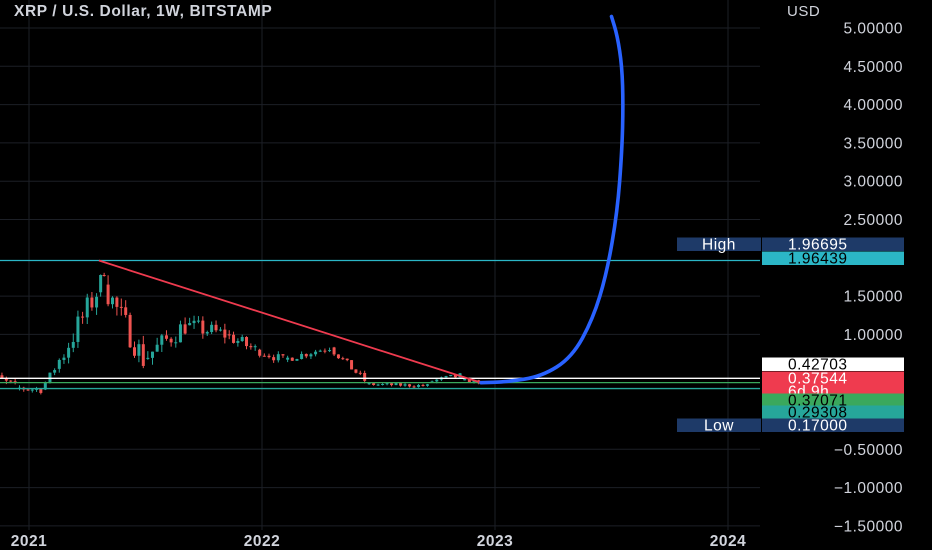  Describe the element at coordinates (719, 426) in the screenshot. I see `level-label: Low` at that location.